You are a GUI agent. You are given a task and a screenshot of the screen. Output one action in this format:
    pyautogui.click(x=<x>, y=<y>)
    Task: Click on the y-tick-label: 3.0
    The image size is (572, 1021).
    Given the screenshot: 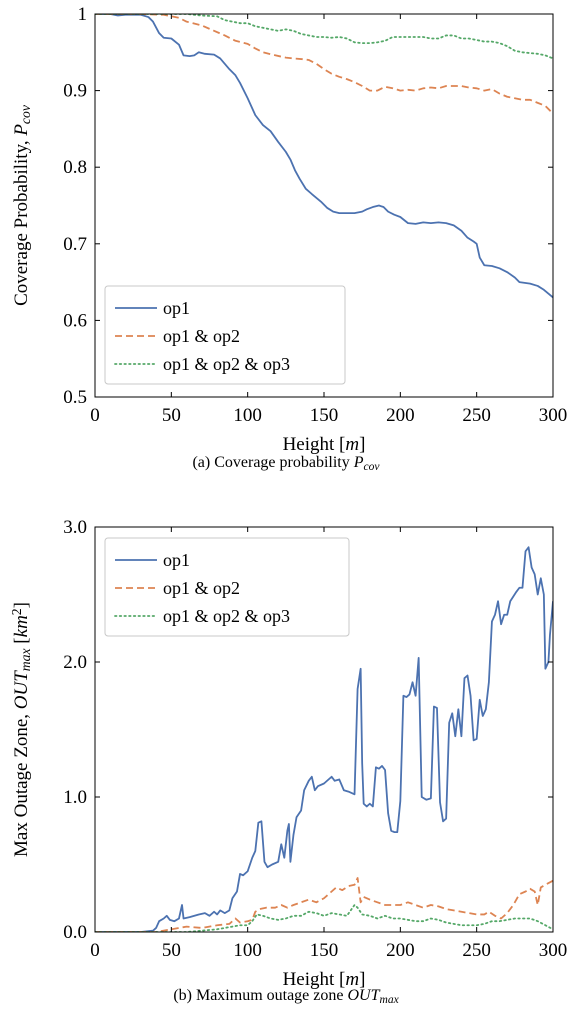 What is the action you would take?
    pyautogui.click(x=75, y=527)
    